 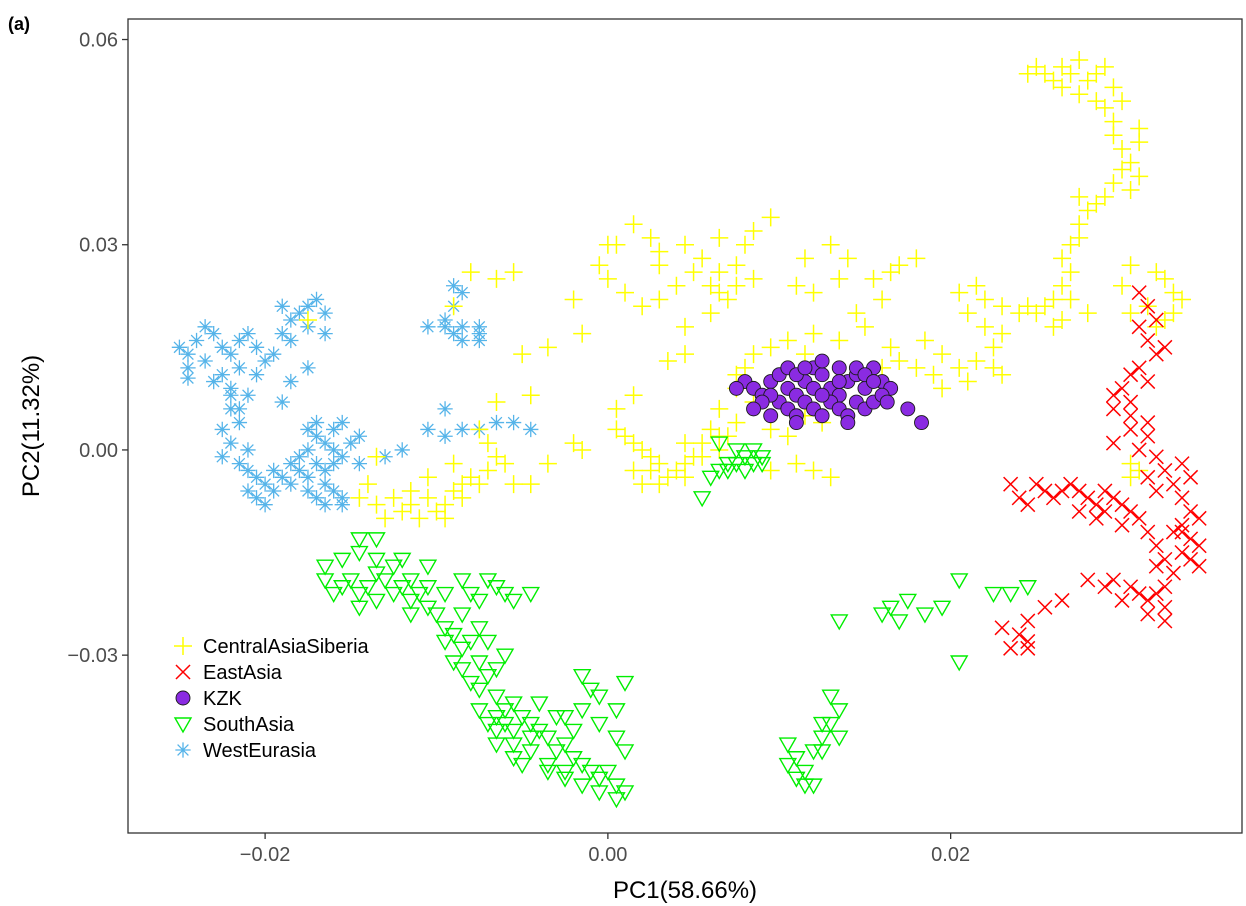 What do you see at coordinates (98, 451) in the screenshot?
I see `y-tick-label: 0.00` at bounding box center [98, 451].